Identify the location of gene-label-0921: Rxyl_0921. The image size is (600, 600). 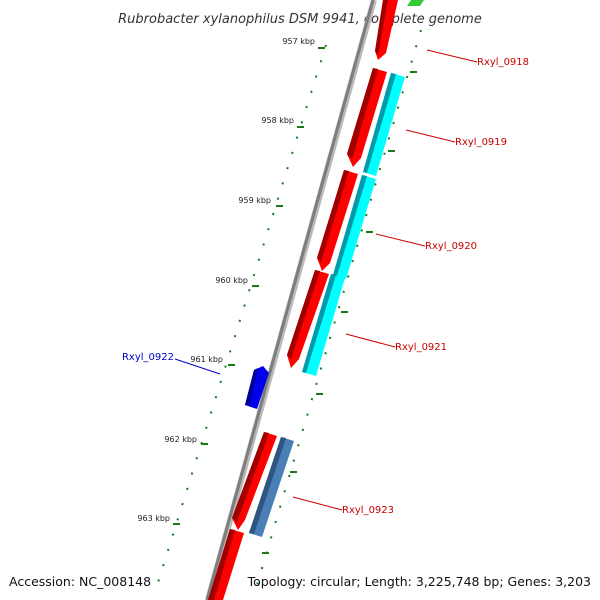
(421, 347).